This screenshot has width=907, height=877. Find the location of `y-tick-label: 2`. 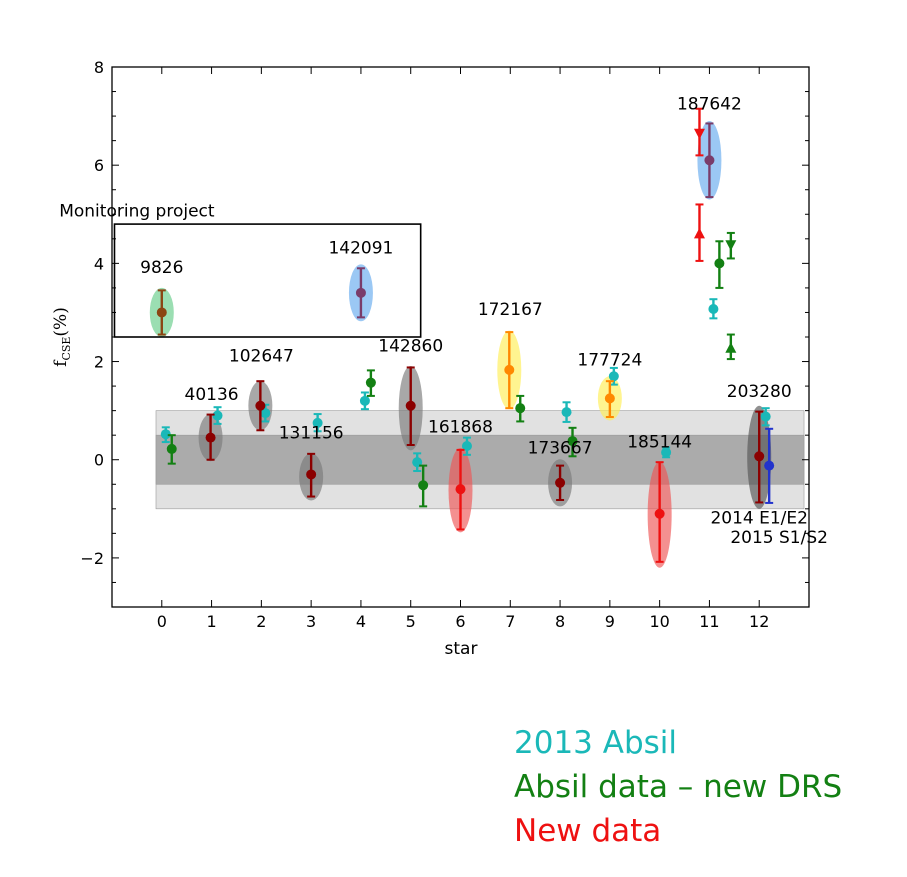

y-tick-label: 2 is located at coordinates (99, 362).